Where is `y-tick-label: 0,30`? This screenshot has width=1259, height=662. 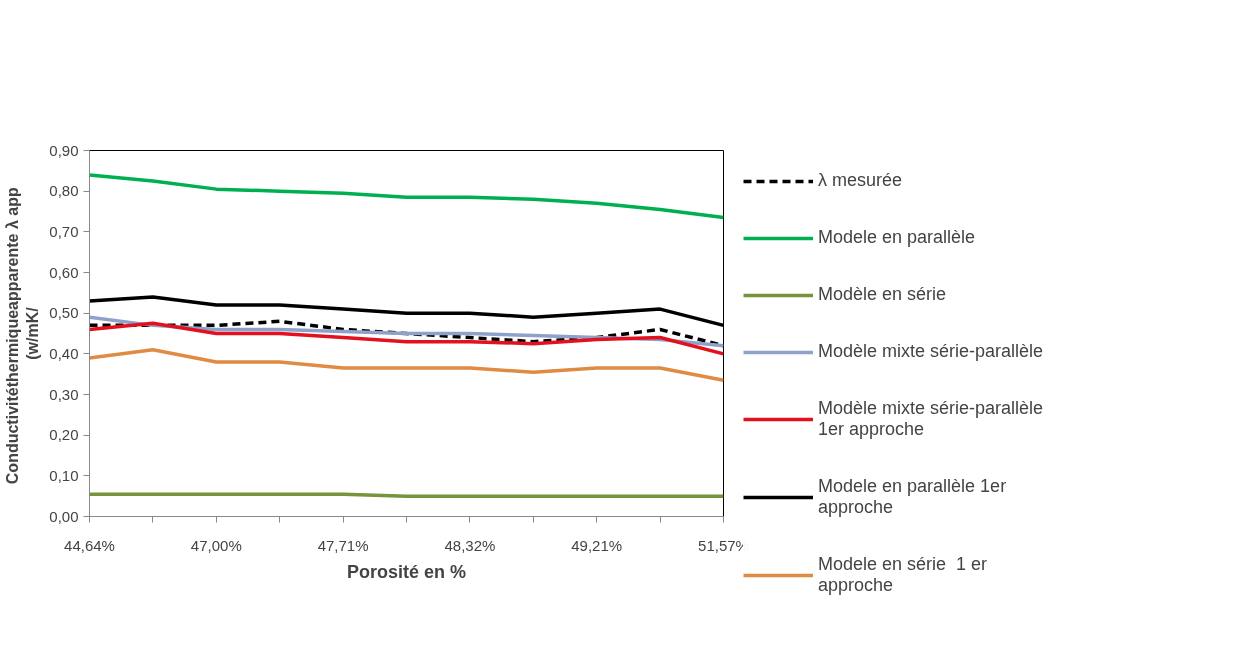
y-tick-label: 0,30 is located at coordinates (64, 394).